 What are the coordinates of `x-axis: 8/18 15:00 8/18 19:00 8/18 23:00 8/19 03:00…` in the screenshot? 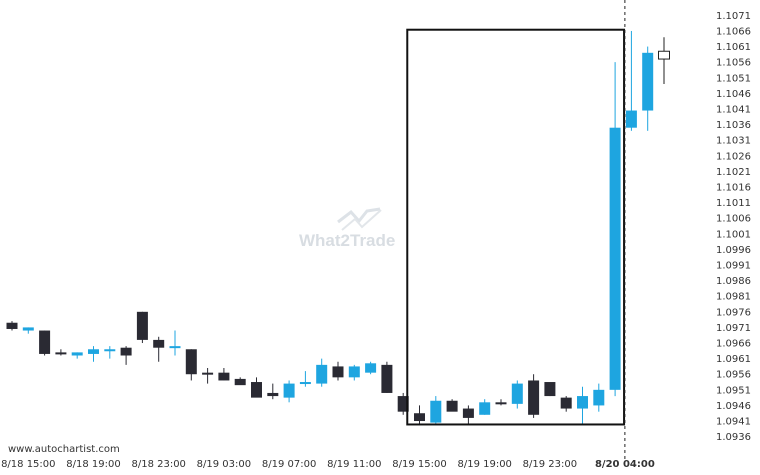 It's located at (328, 464).